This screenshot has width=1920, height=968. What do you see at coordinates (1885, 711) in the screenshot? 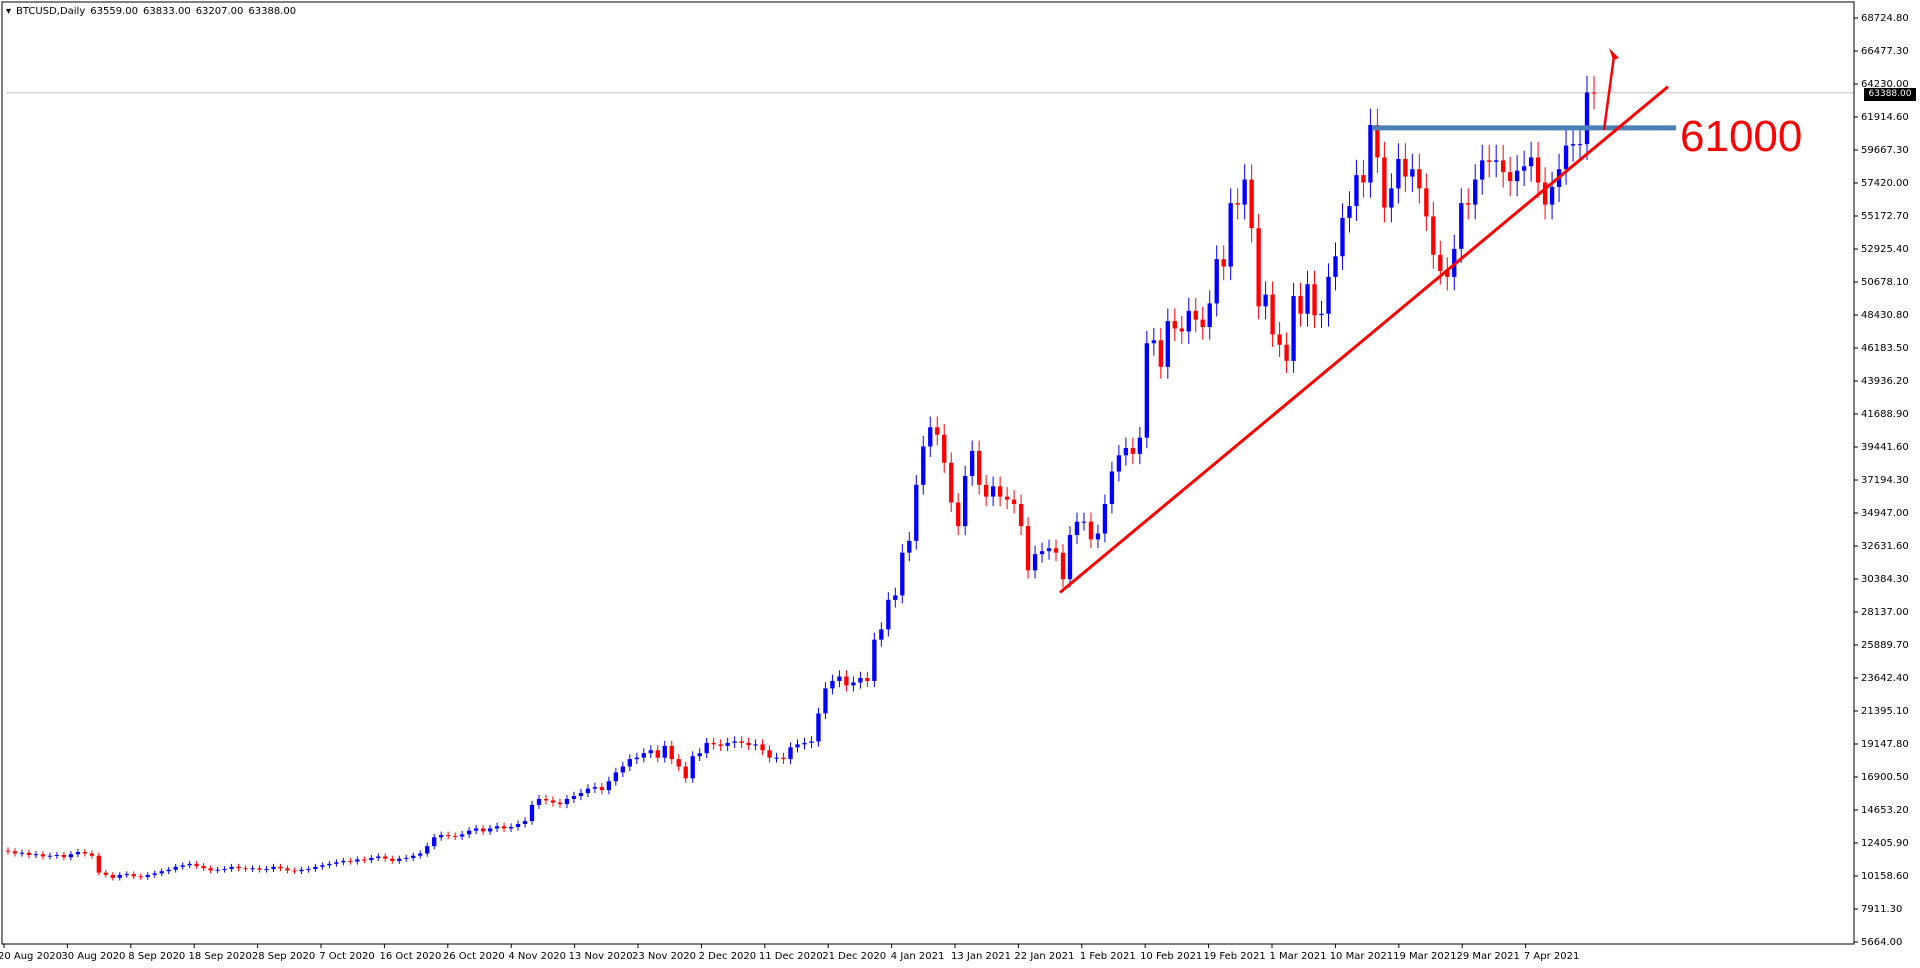
I see `y-tick-label: 21395.10` at bounding box center [1885, 711].